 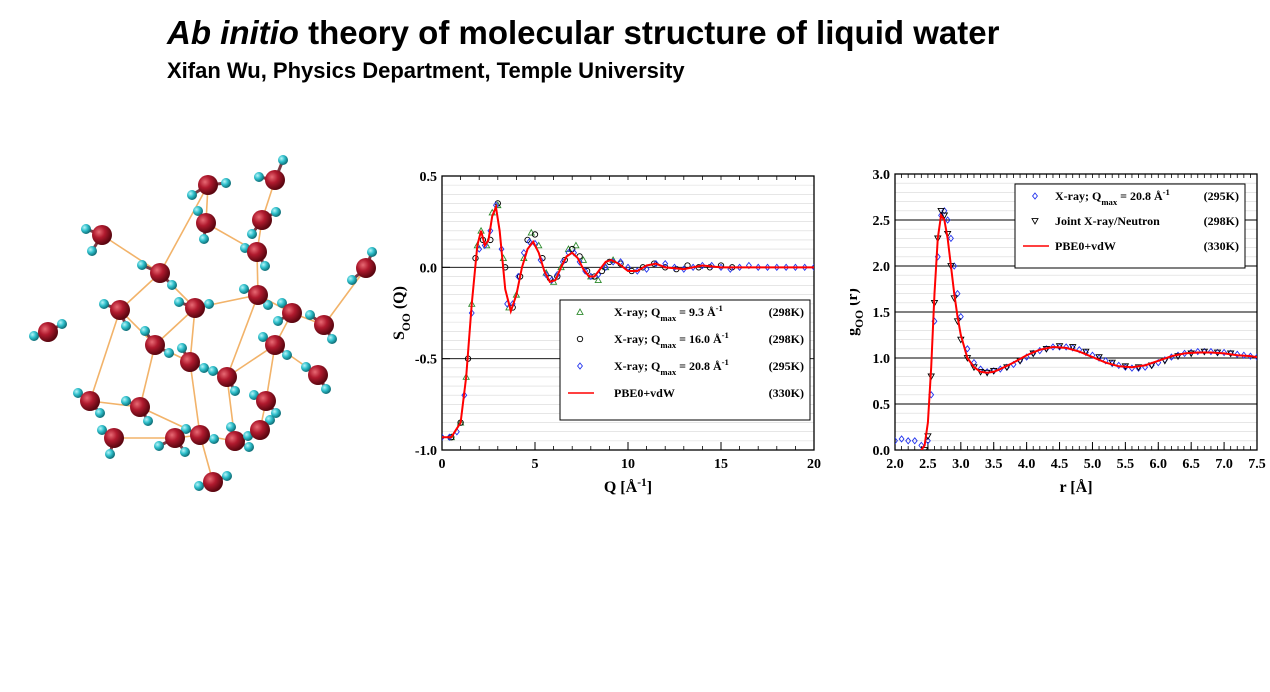 I want to click on x-axis-label-end: ], so click(x=1089, y=487).